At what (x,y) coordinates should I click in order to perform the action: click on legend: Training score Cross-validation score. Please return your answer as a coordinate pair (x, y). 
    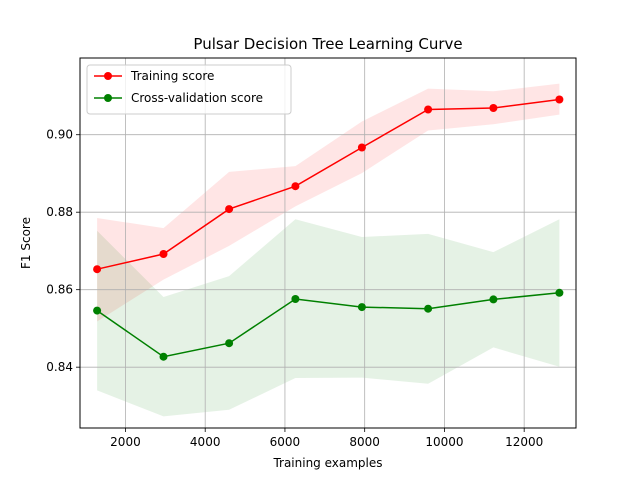
    Looking at the image, I should click on (189, 89).